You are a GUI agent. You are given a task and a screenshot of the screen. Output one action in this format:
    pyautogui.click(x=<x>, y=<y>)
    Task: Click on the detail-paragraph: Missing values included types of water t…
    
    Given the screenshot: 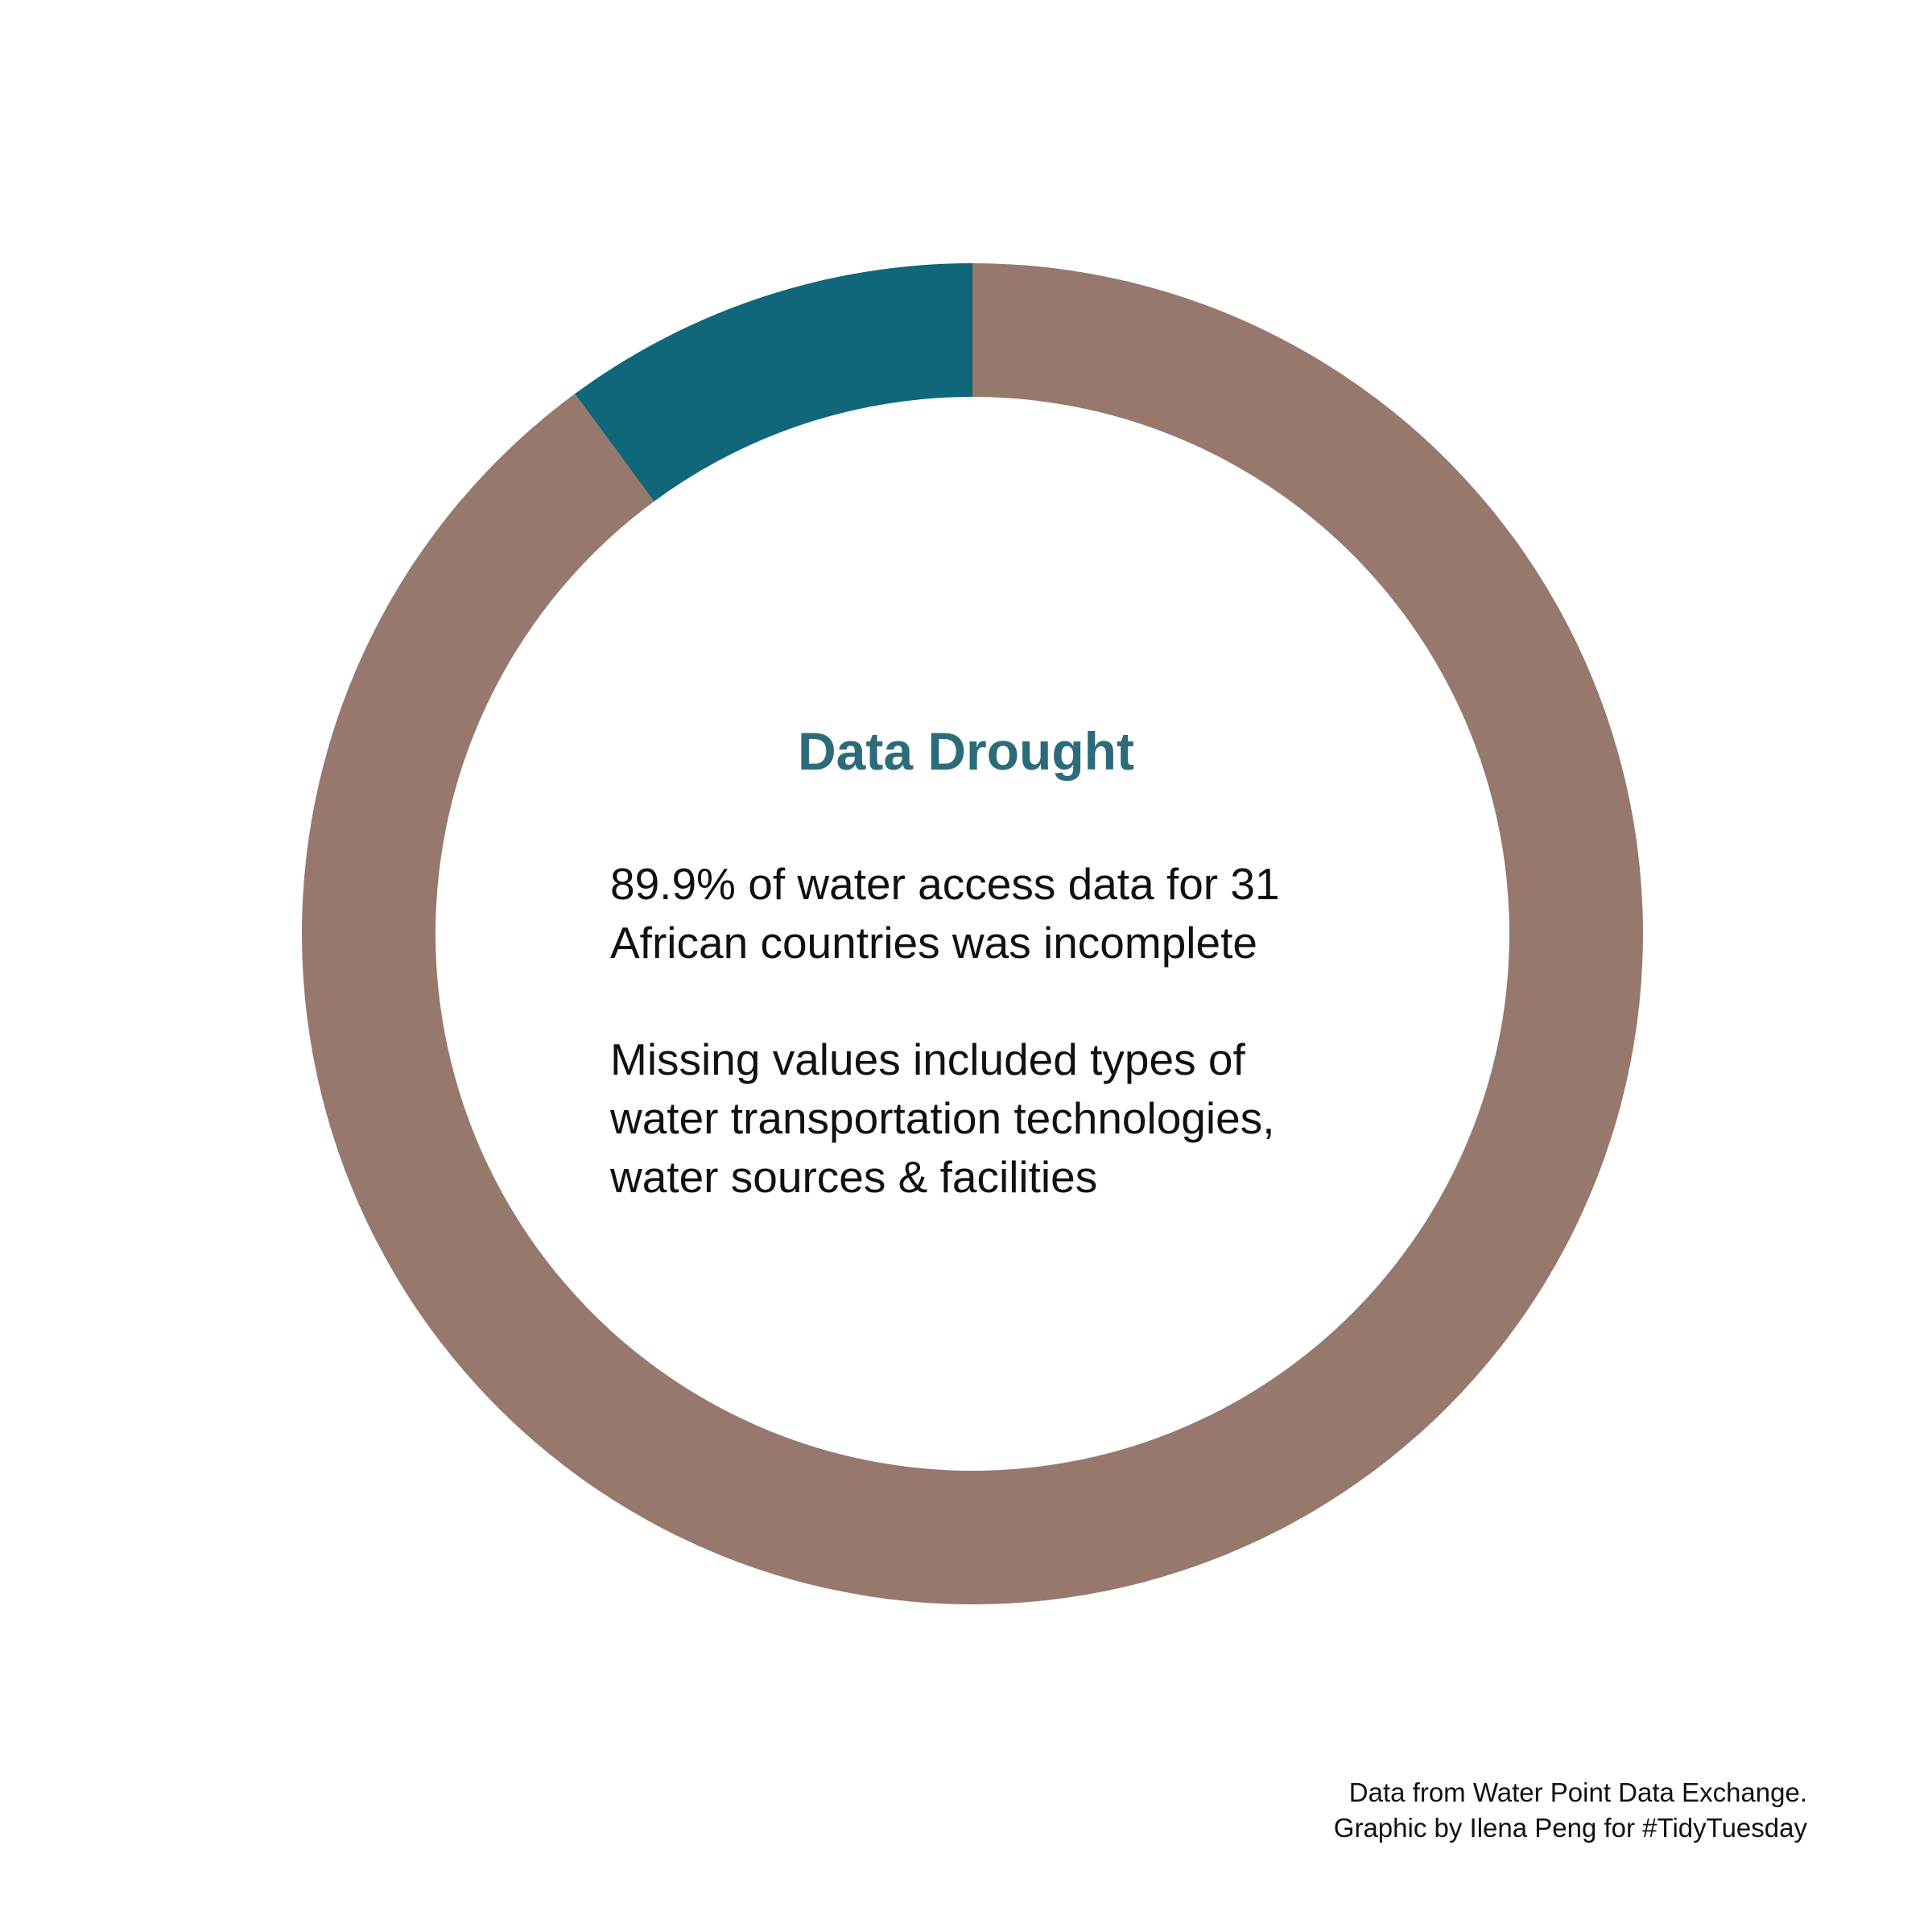 What is the action you would take?
    pyautogui.click(x=1005, y=1118)
    